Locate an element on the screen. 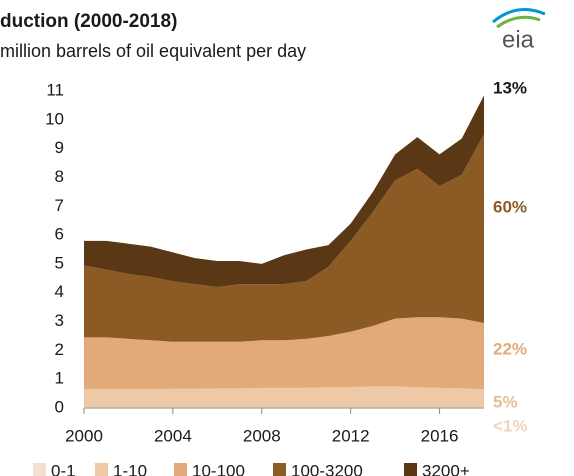 This screenshot has height=476, width=574. x-tick-label: 2016 is located at coordinates (440, 435).